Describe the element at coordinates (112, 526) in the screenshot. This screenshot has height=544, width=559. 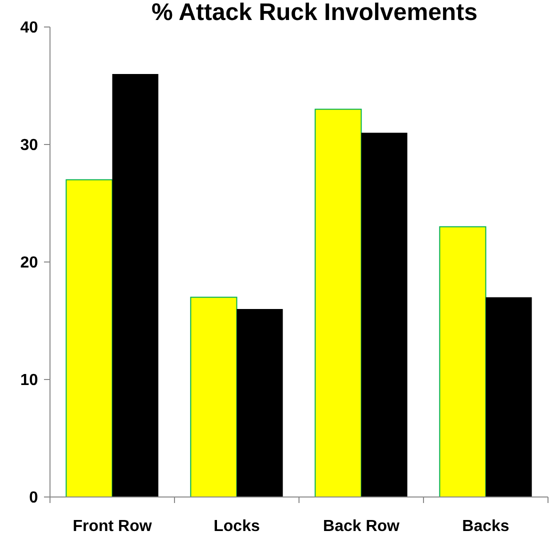
I see `x-tick-label: Front Row` at that location.